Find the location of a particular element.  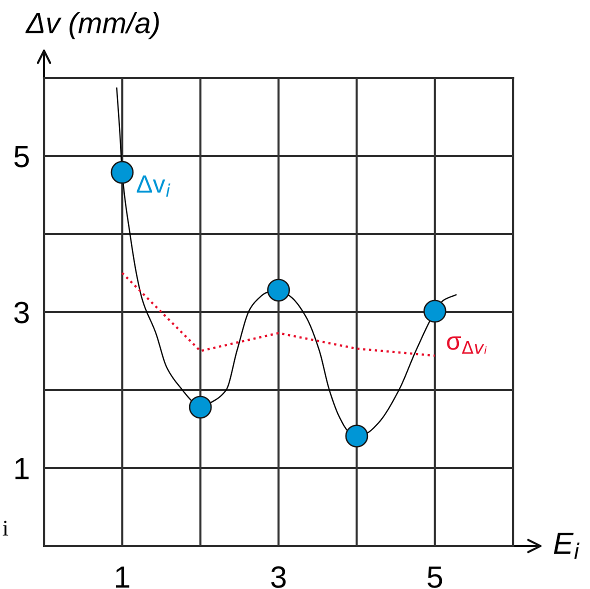

x-tick-label: 5 is located at coordinates (435, 577).